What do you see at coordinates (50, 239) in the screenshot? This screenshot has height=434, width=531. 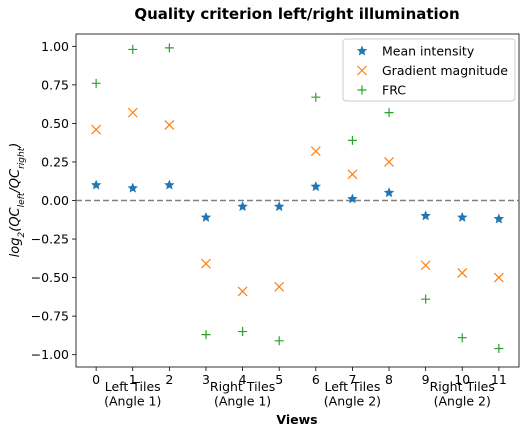 I see `y-tick-label: −0.25` at bounding box center [50, 239].